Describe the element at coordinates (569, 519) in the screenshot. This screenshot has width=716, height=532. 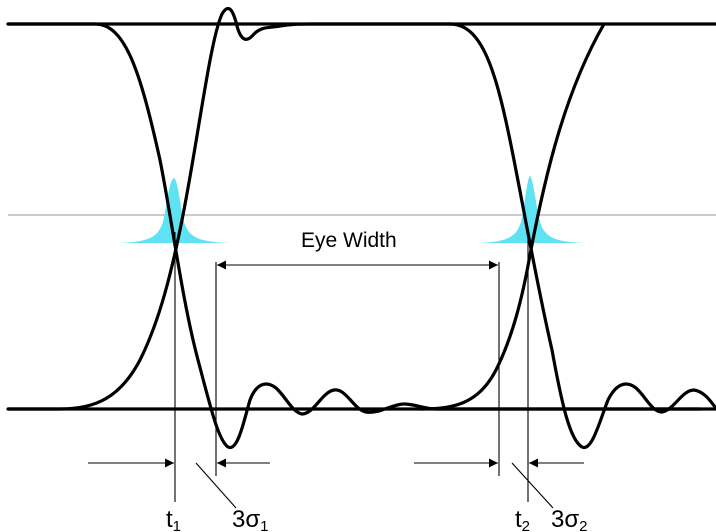
I see `sigma2-label: 3σ2` at that location.